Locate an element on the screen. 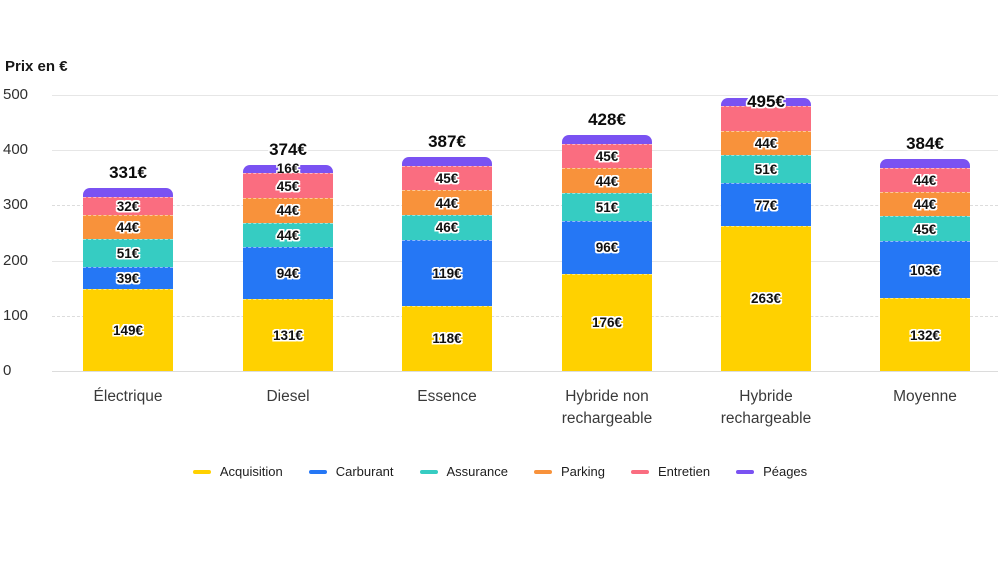 Image resolution: width=1000 pixels, height=562 pixels. segment-péages-3 is located at coordinates (447, 161).